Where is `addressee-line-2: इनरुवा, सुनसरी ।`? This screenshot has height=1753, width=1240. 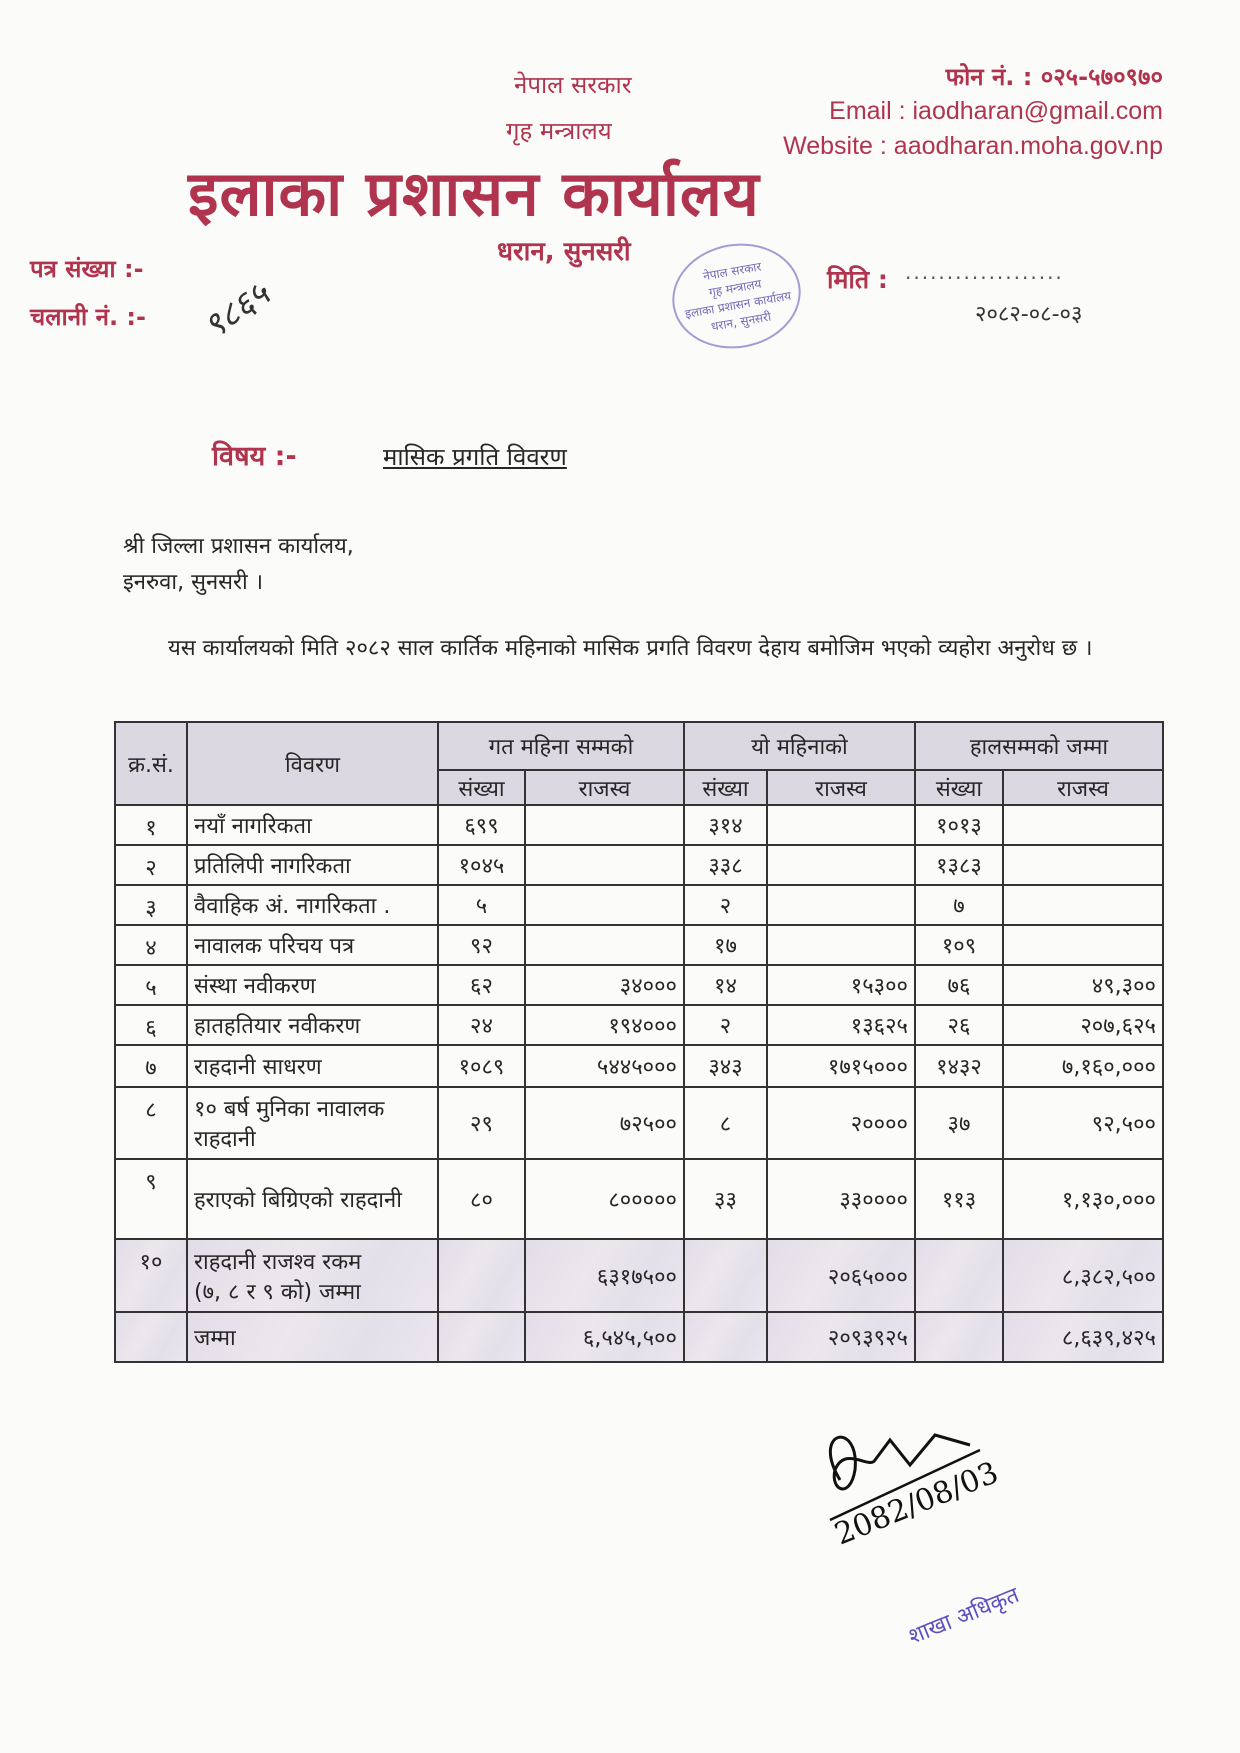 addressee-line-2: इनरुवा, सुनसरी । is located at coordinates (193, 582).